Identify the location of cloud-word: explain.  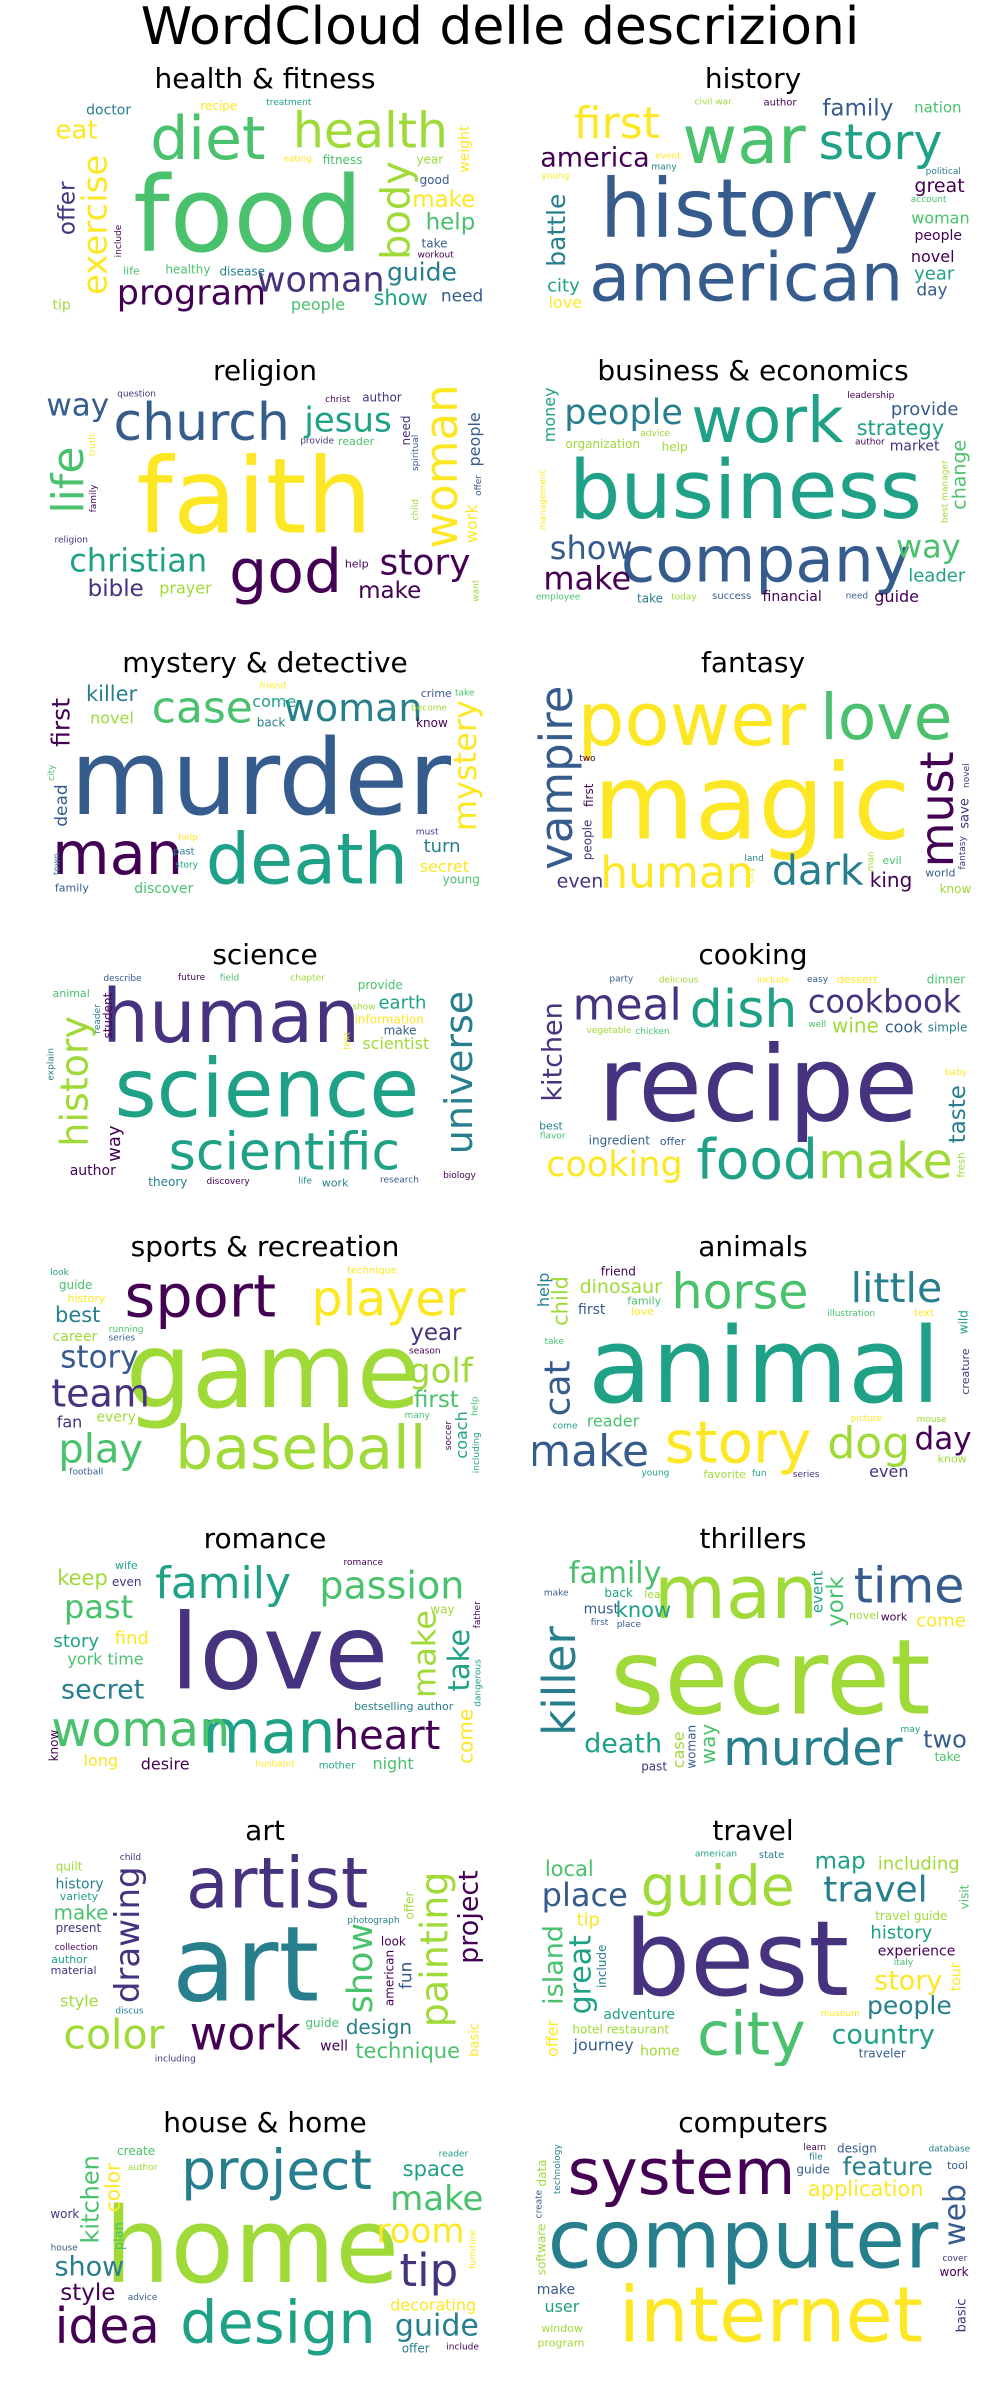
(51, 1064).